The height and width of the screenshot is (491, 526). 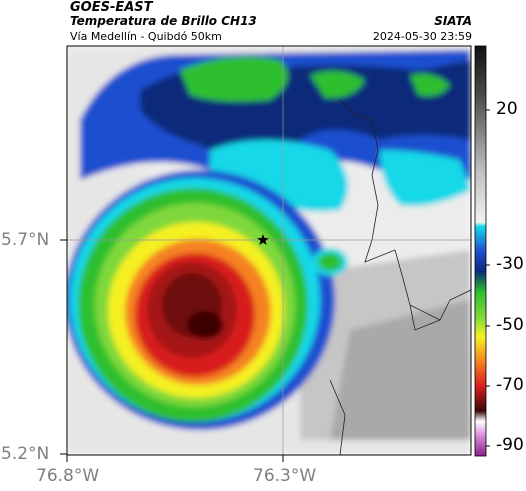 What do you see at coordinates (480, 251) in the screenshot?
I see `colorbar-strip` at bounding box center [480, 251].